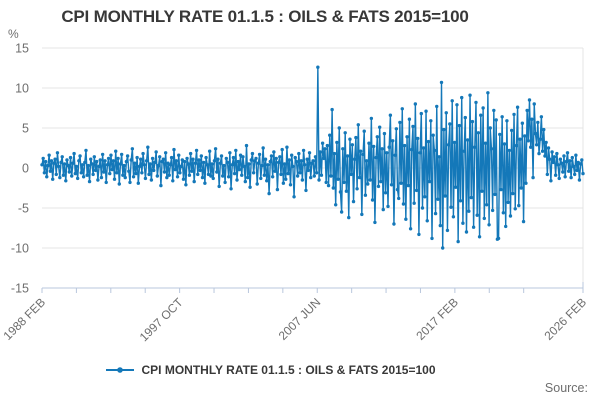 This screenshot has height=400, width=600. I want to click on svg-text: 1988 FEB, so click(24, 319).